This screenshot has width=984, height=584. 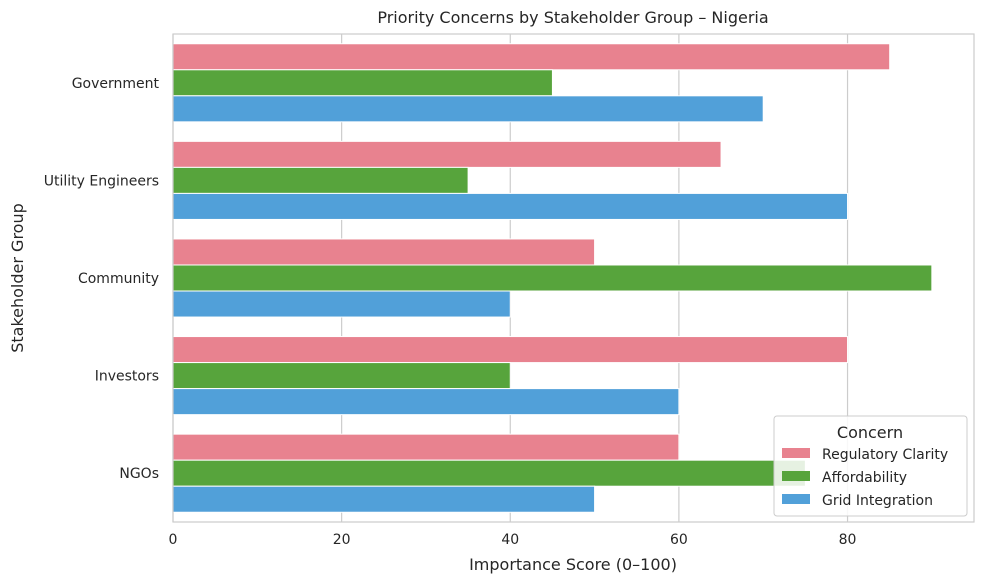 What do you see at coordinates (118, 279) in the screenshot?
I see `y-tick-label: Community` at bounding box center [118, 279].